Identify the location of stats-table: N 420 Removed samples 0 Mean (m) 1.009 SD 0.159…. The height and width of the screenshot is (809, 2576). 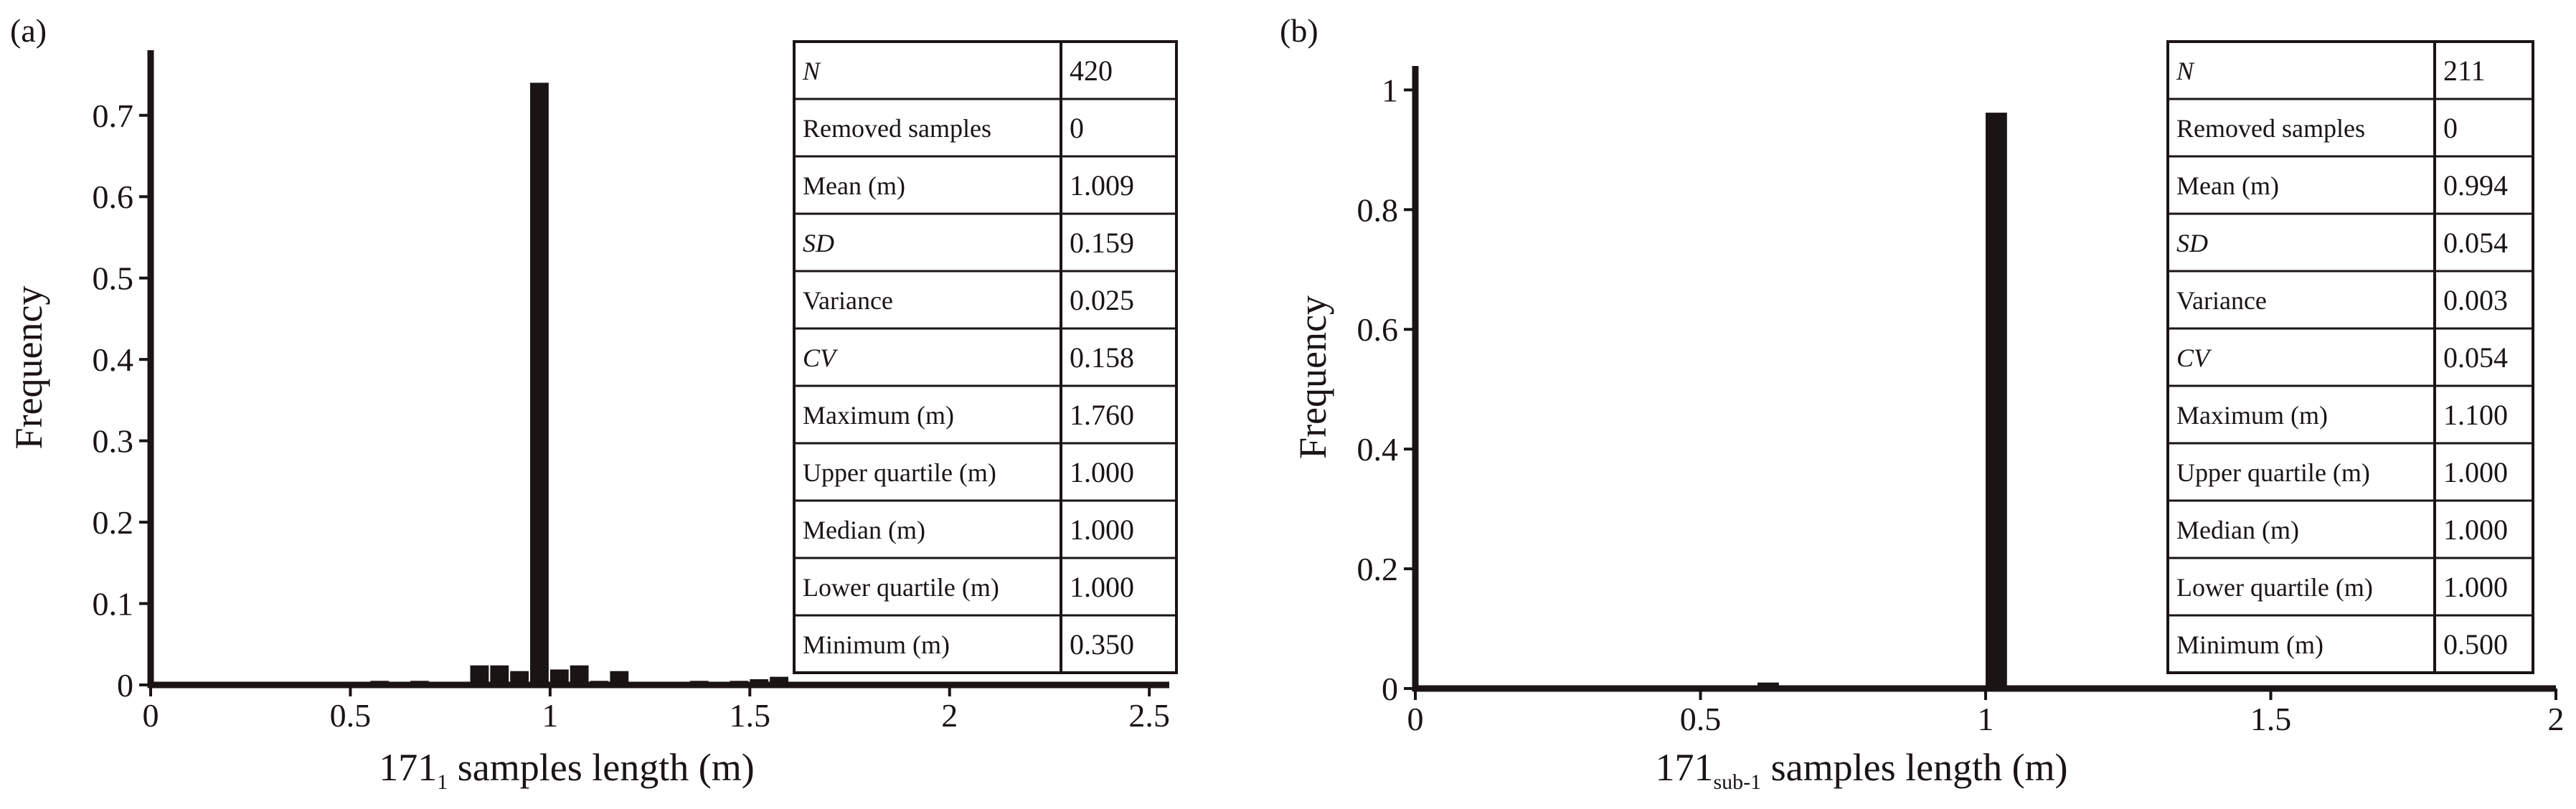
(985, 357).